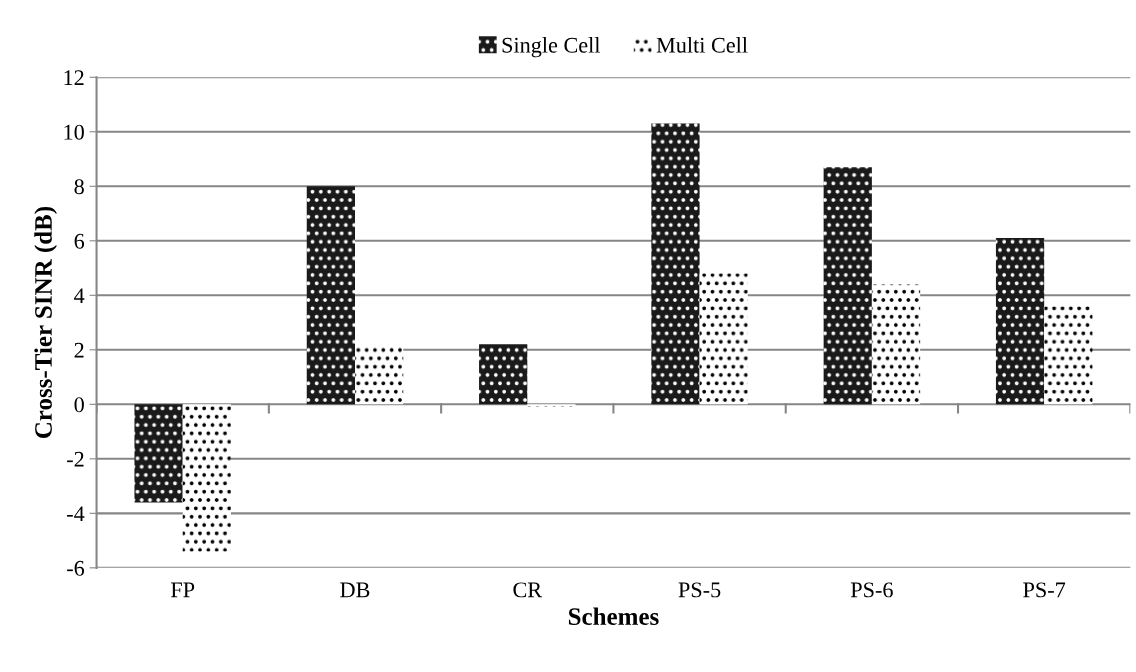 Image resolution: width=1136 pixels, height=672 pixels. What do you see at coordinates (182, 590) in the screenshot?
I see `x-tick-label: FP` at bounding box center [182, 590].